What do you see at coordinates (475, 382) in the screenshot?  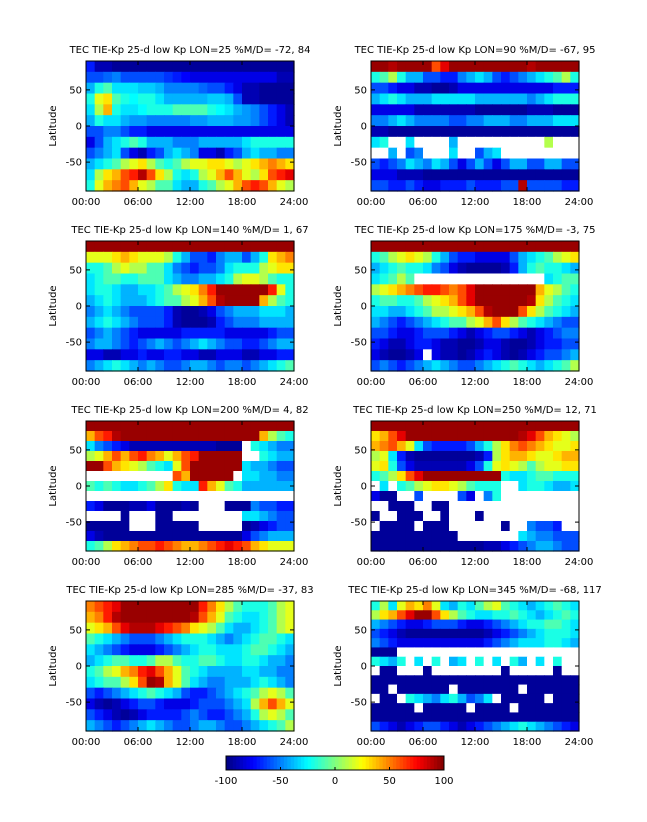 I see `x-tick-label: 12:00` at bounding box center [475, 382].